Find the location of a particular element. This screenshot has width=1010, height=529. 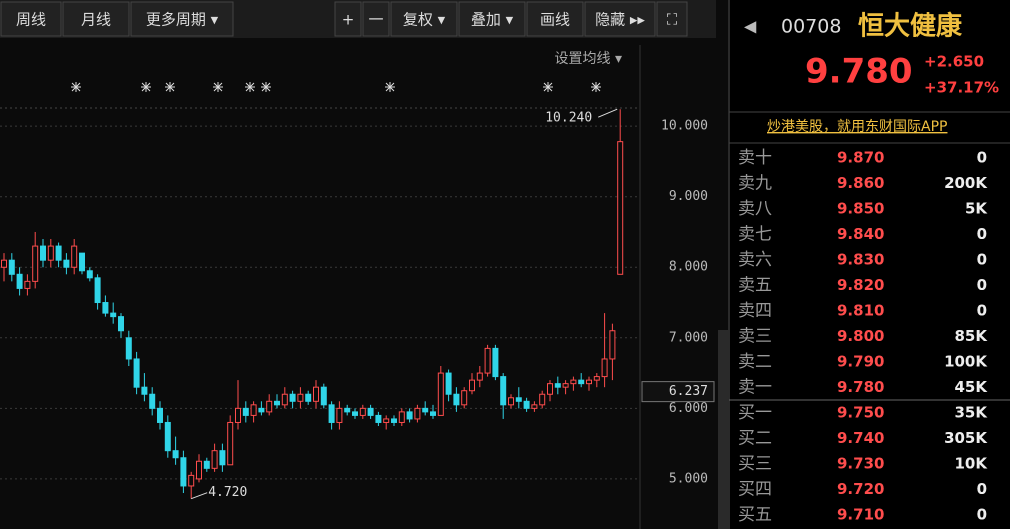

level-price: 9.780 is located at coordinates (860, 387).